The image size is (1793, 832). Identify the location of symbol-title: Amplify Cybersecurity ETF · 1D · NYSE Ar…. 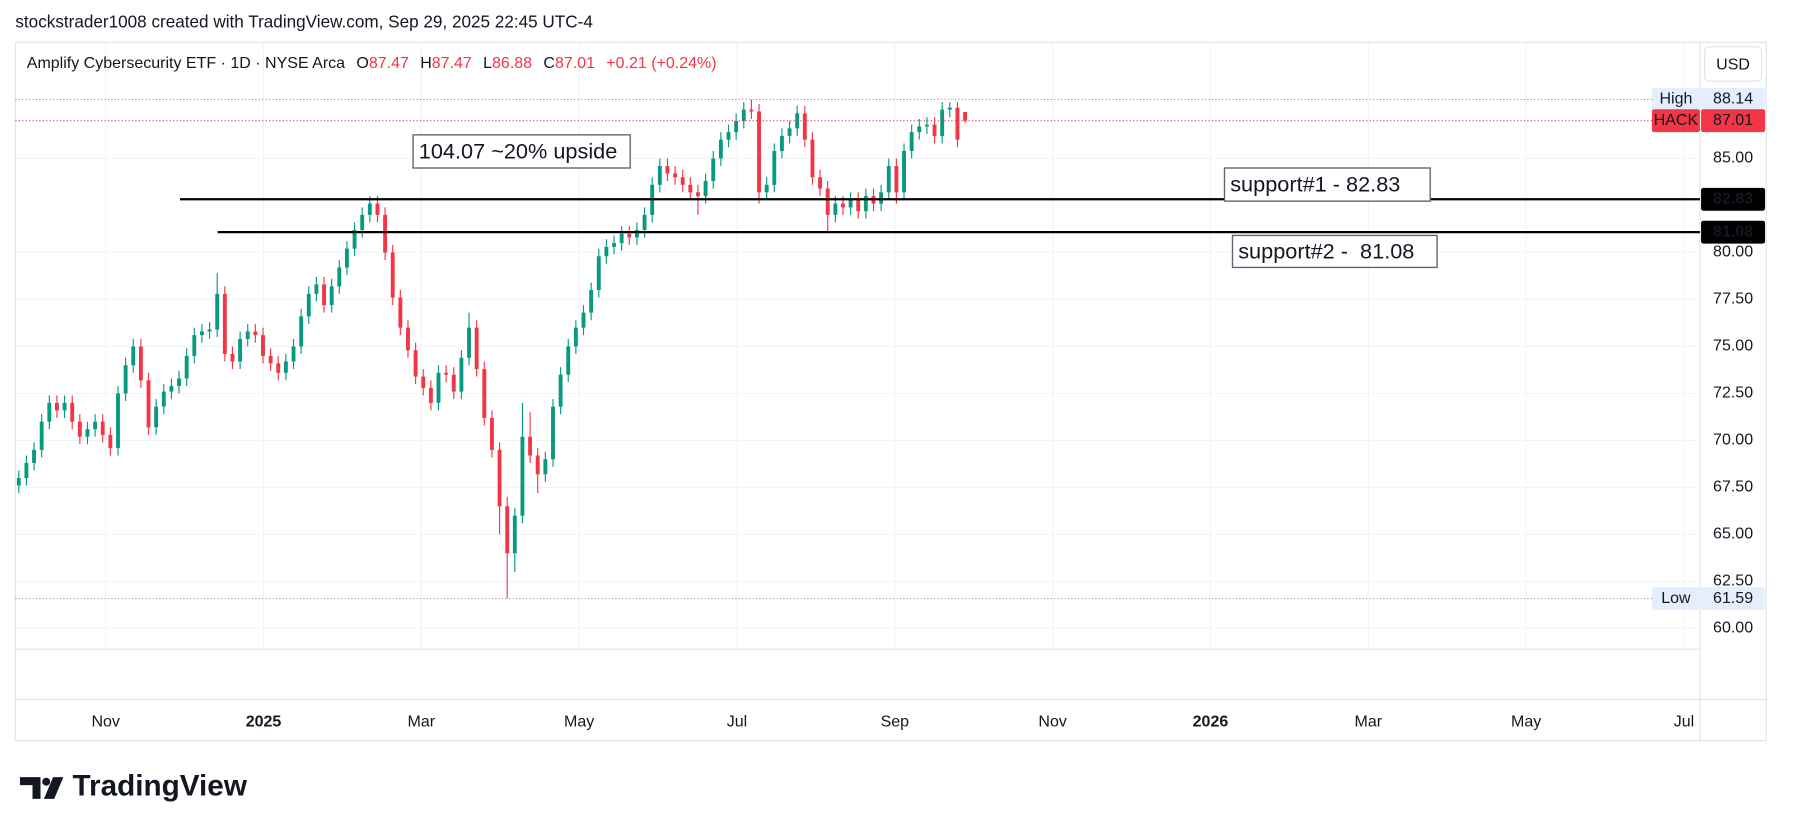
(186, 63).